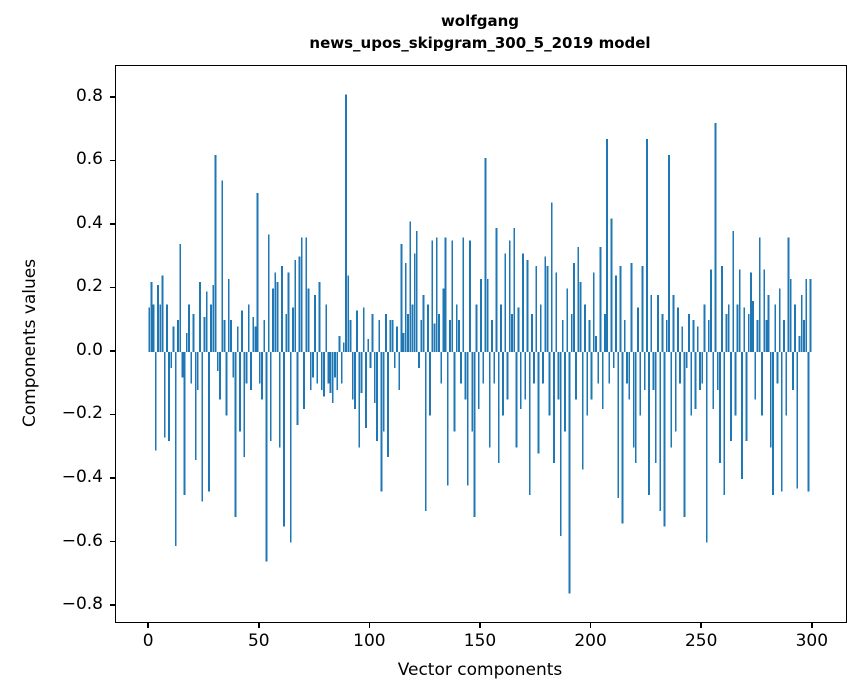 The height and width of the screenshot is (696, 867). I want to click on x-tick-label: 100, so click(369, 641).